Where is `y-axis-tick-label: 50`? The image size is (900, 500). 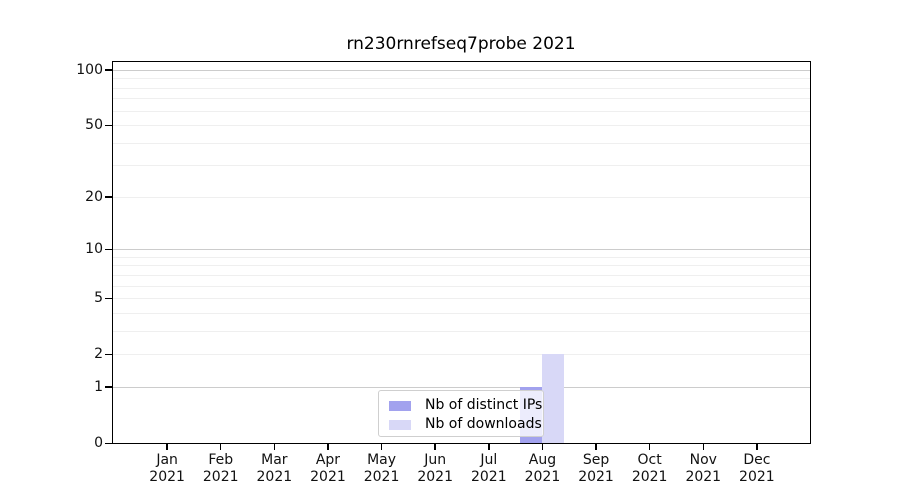
y-axis-tick-label: 50 is located at coordinates (94, 125).